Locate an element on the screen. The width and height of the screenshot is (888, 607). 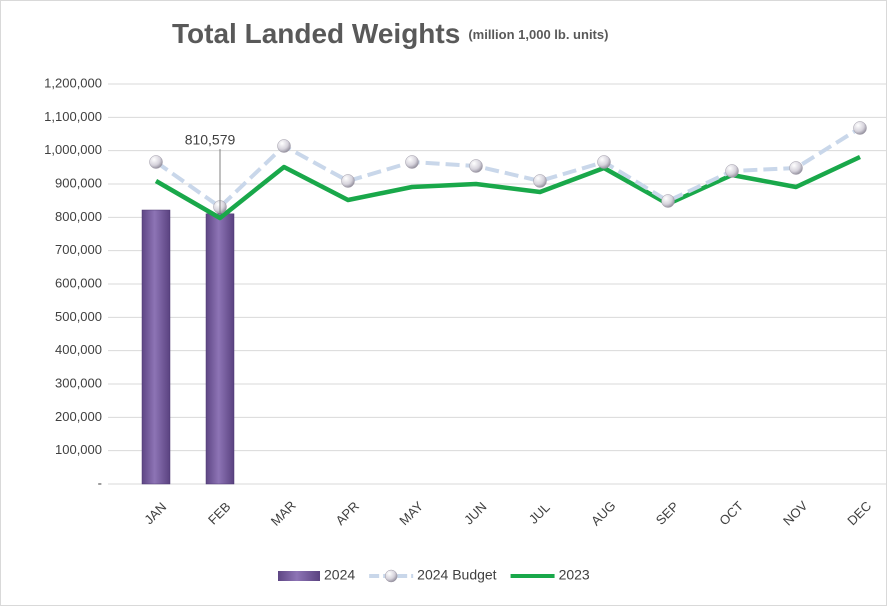
y-tick-label: 1,200,000 is located at coordinates (73, 82).